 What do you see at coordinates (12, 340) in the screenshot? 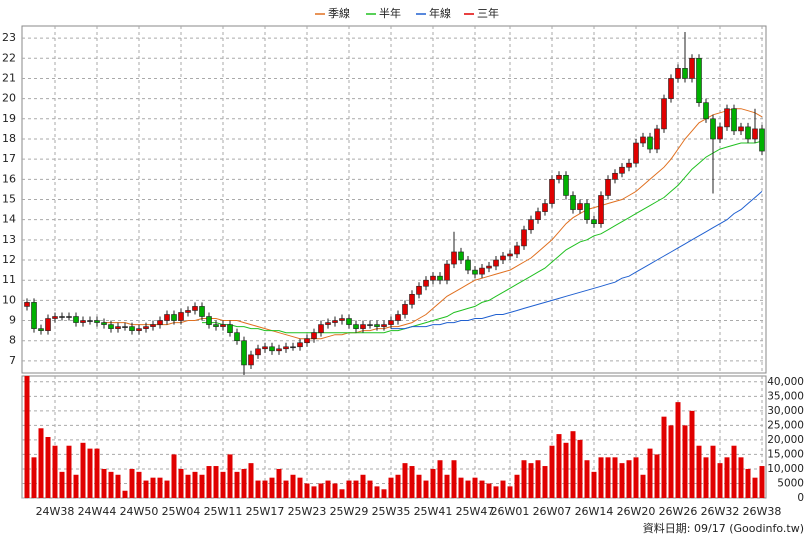
I see `y-tick-label: 8` at bounding box center [12, 340].